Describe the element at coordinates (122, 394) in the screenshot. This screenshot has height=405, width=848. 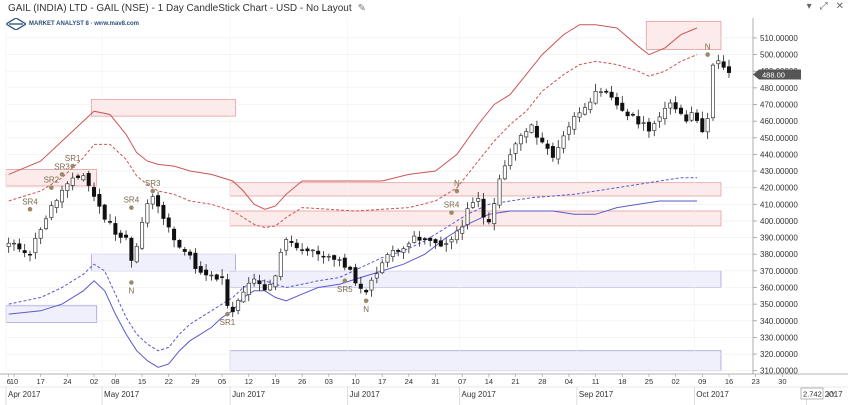
I see `x-month-label: May 2017` at that location.